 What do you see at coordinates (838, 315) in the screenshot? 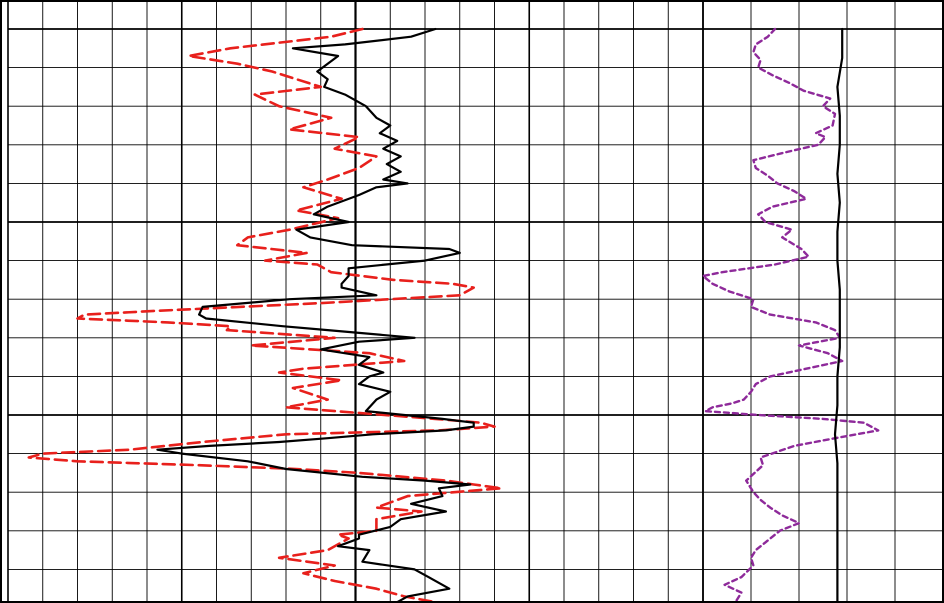
I see `right-track-series-solid-curve` at bounding box center [838, 315].